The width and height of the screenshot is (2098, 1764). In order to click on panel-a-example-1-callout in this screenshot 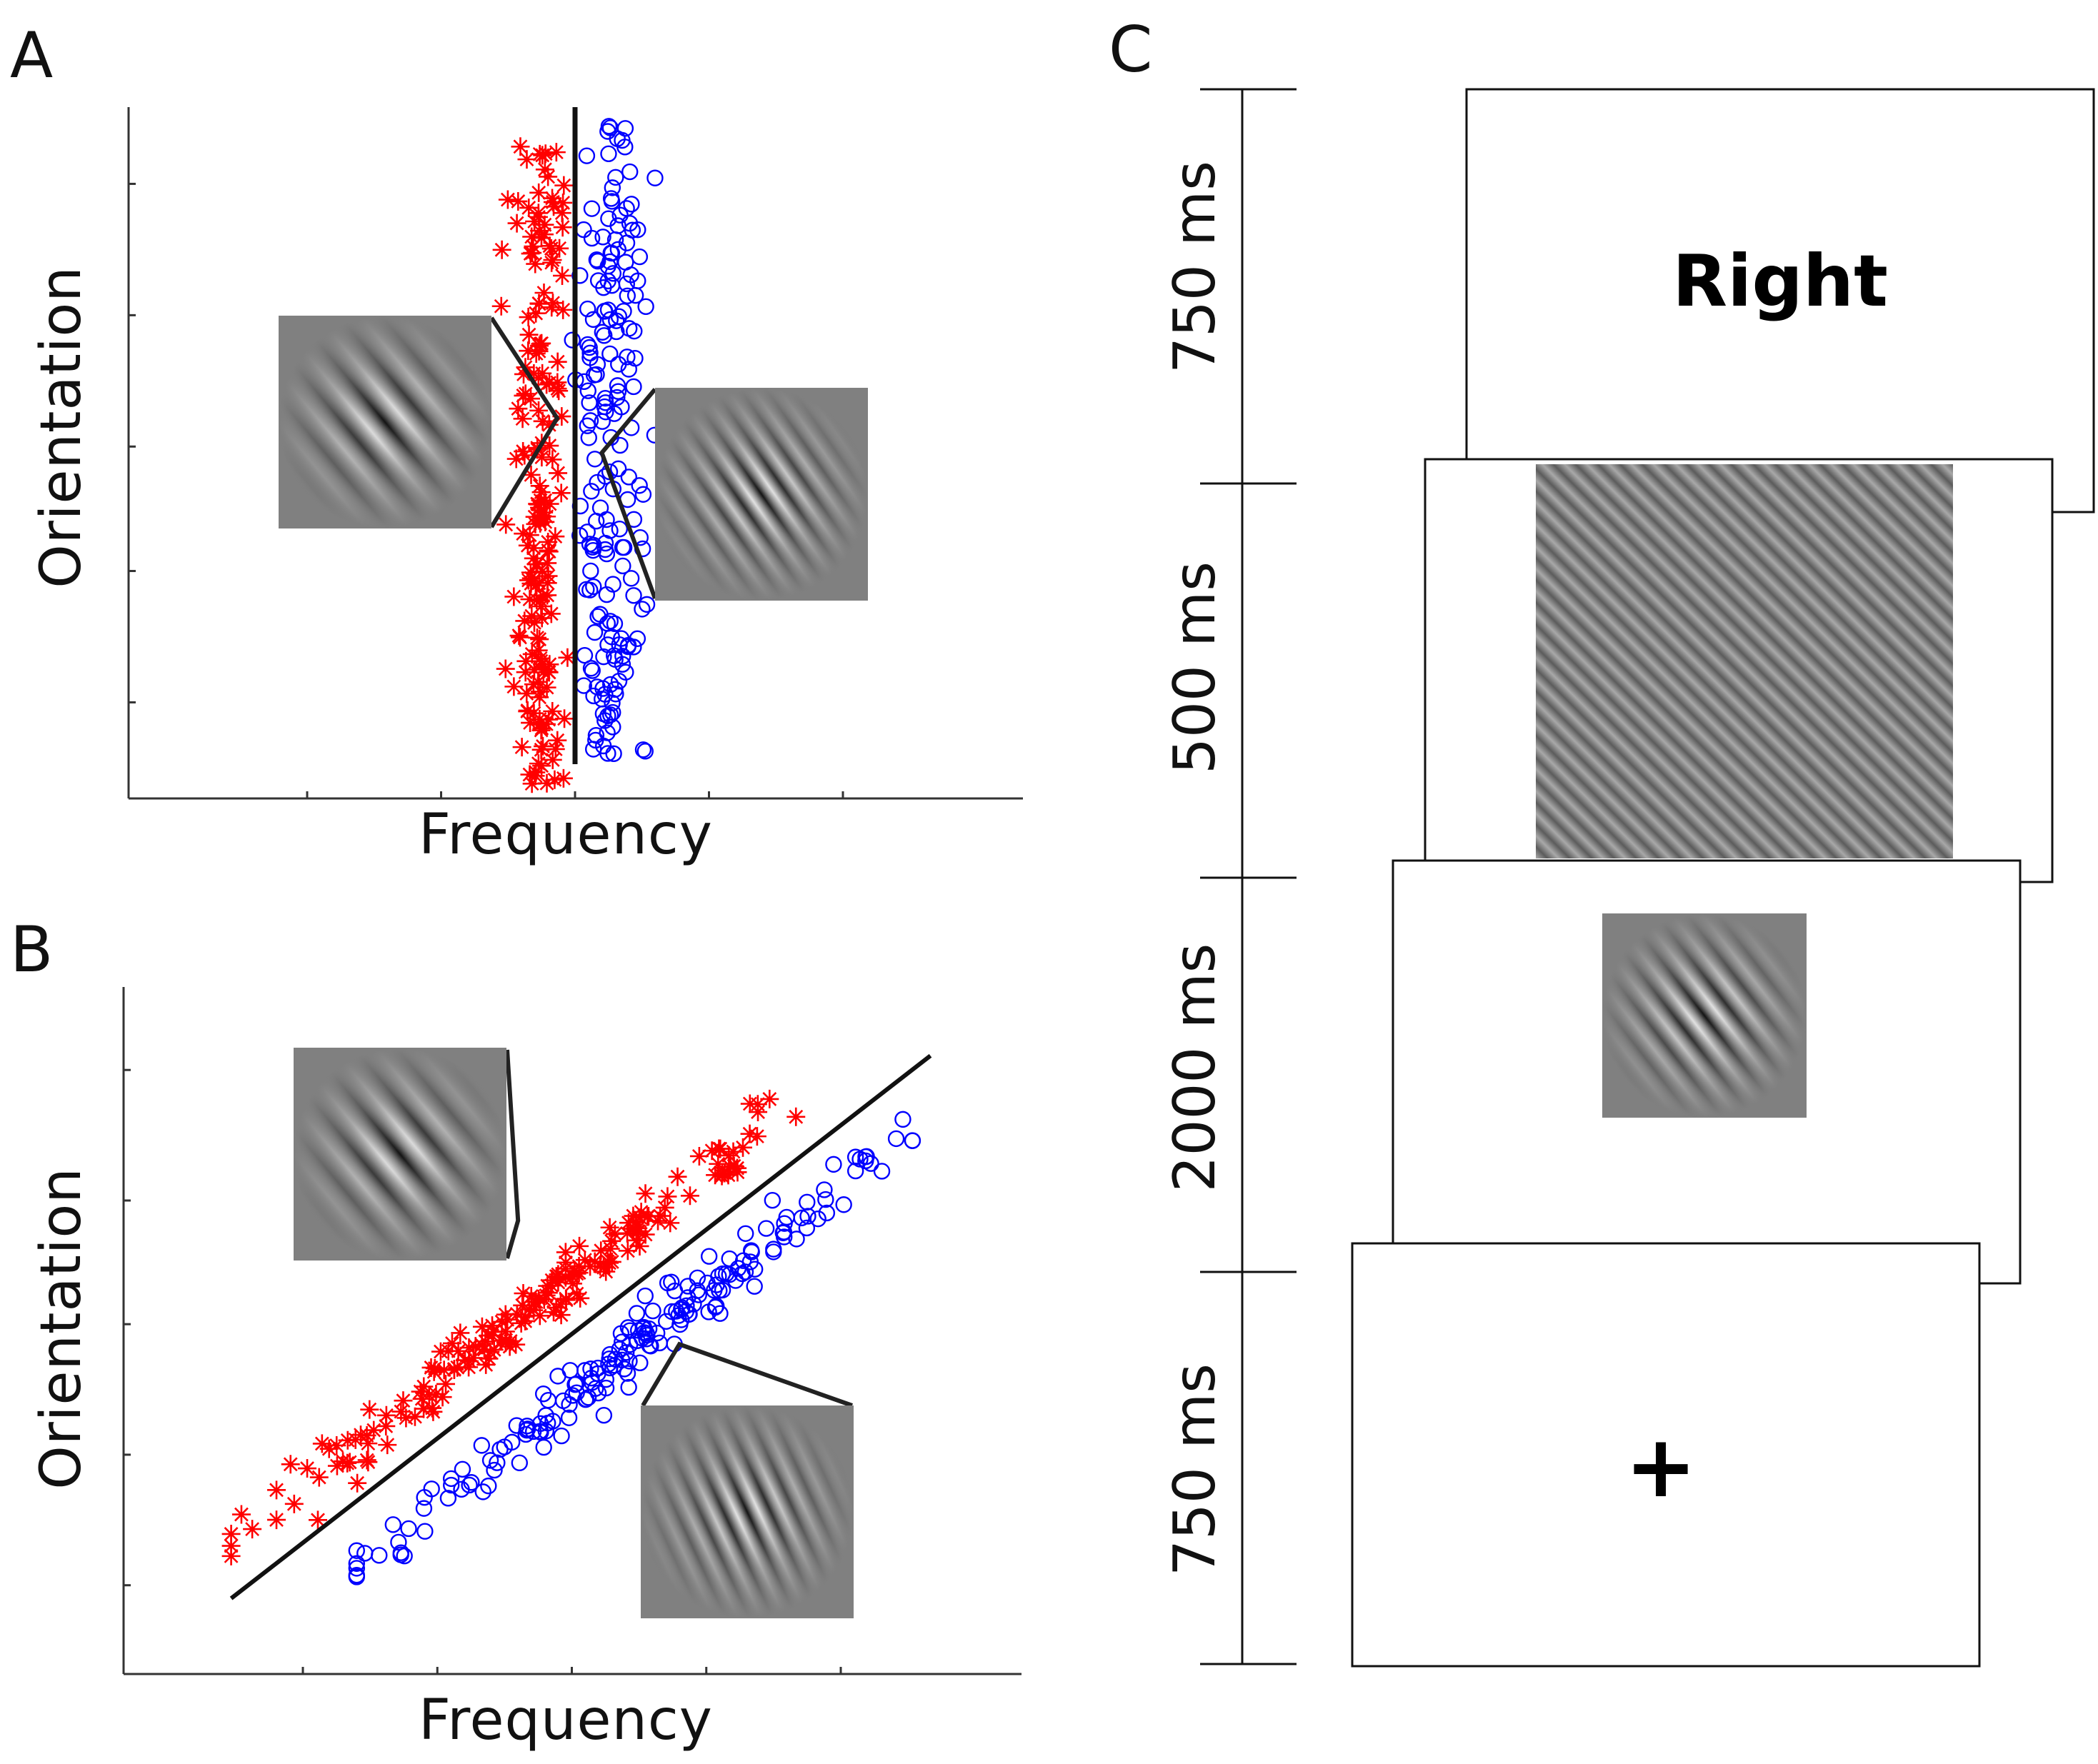, I will do `click(524, 422)`.